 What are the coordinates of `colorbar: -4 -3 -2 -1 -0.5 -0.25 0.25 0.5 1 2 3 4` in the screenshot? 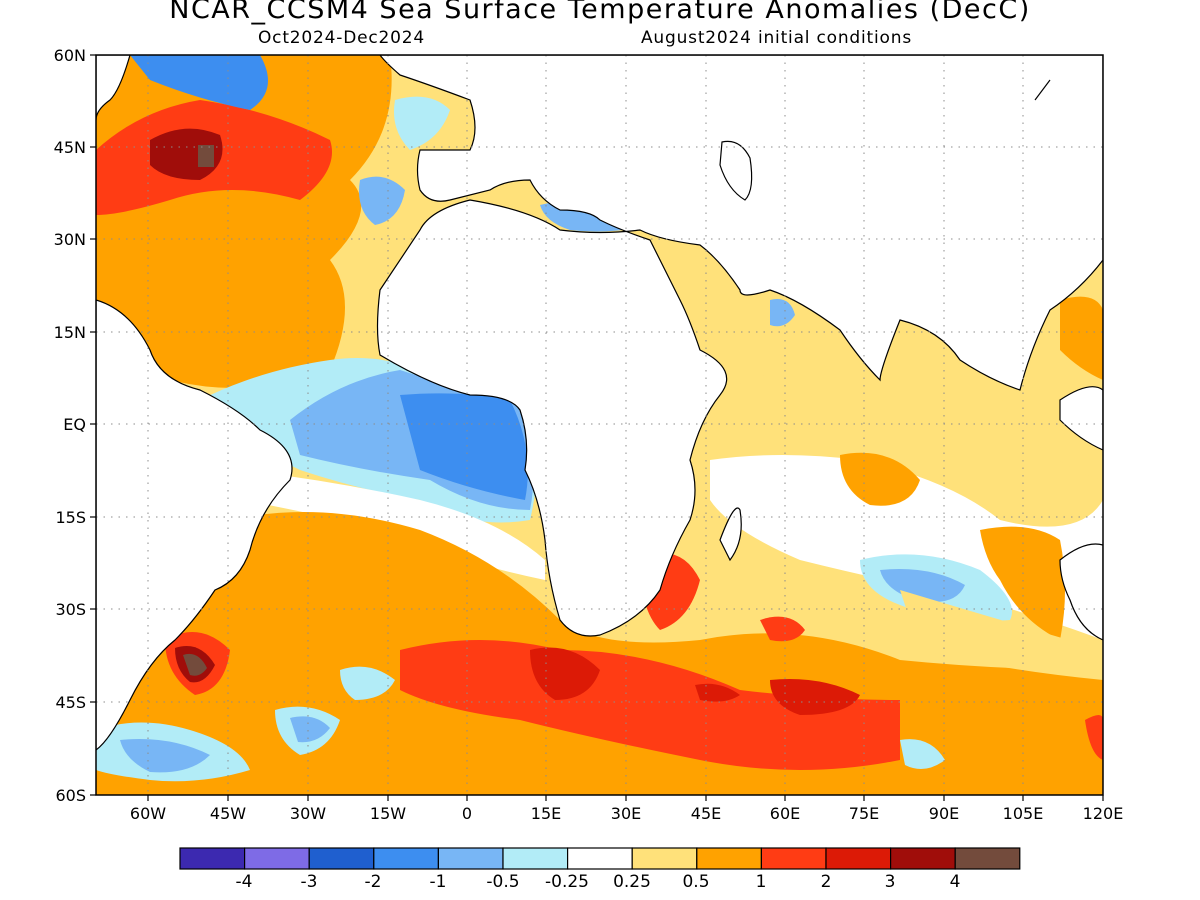 It's located at (600, 869).